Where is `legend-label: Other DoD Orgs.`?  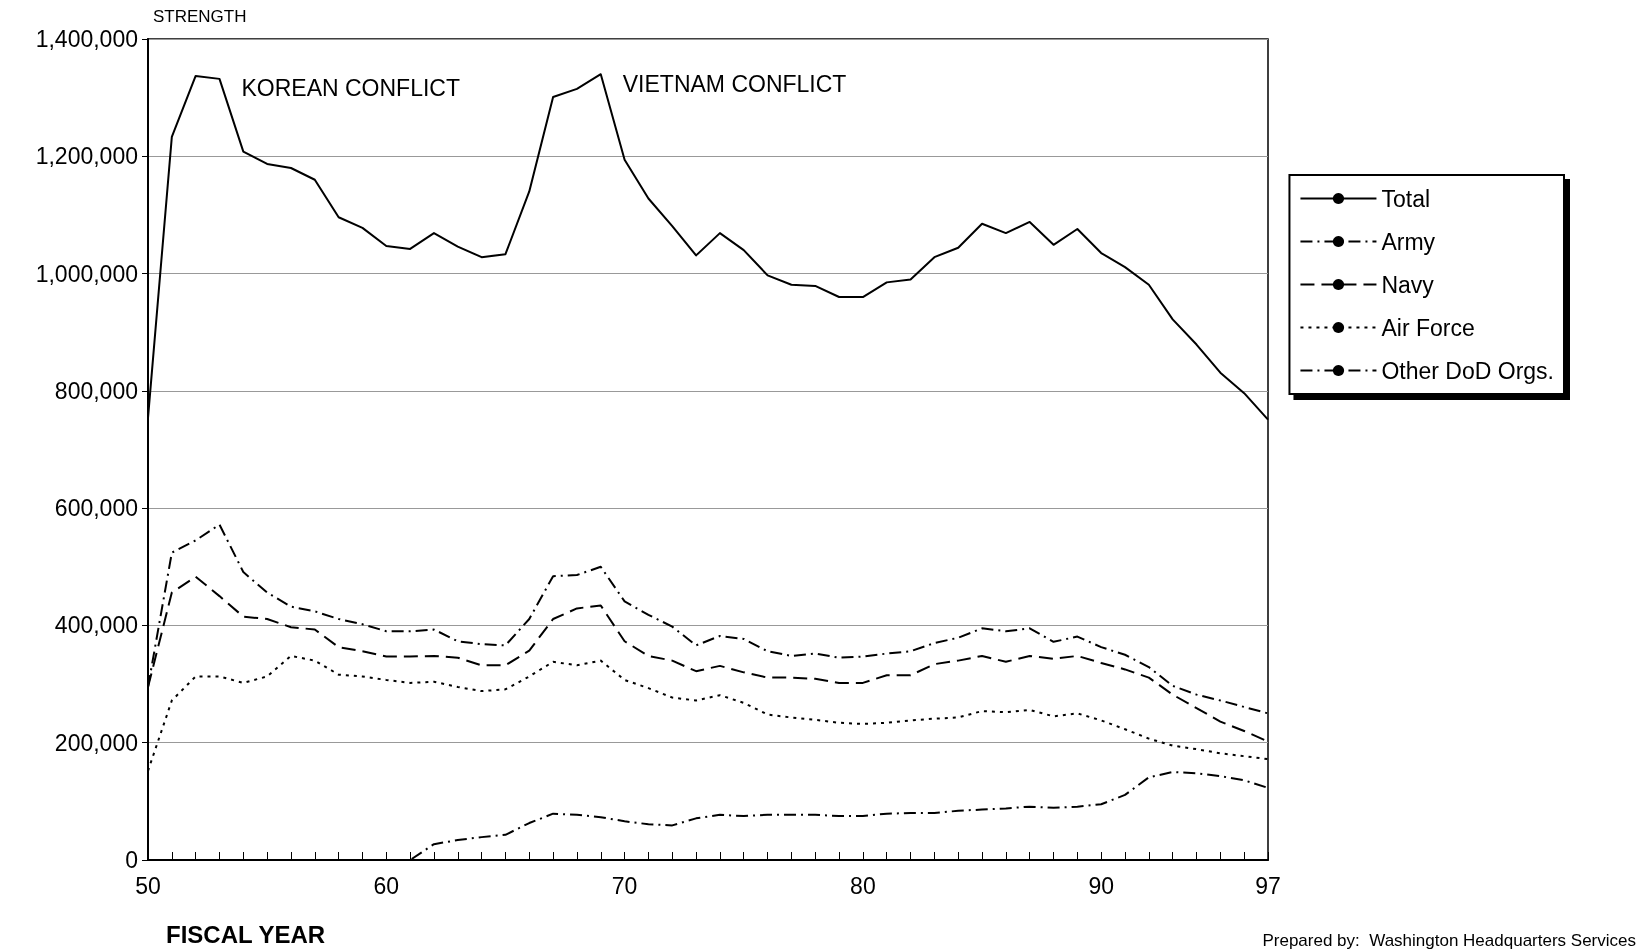
legend-label: Other DoD Orgs. is located at coordinates (1467, 370).